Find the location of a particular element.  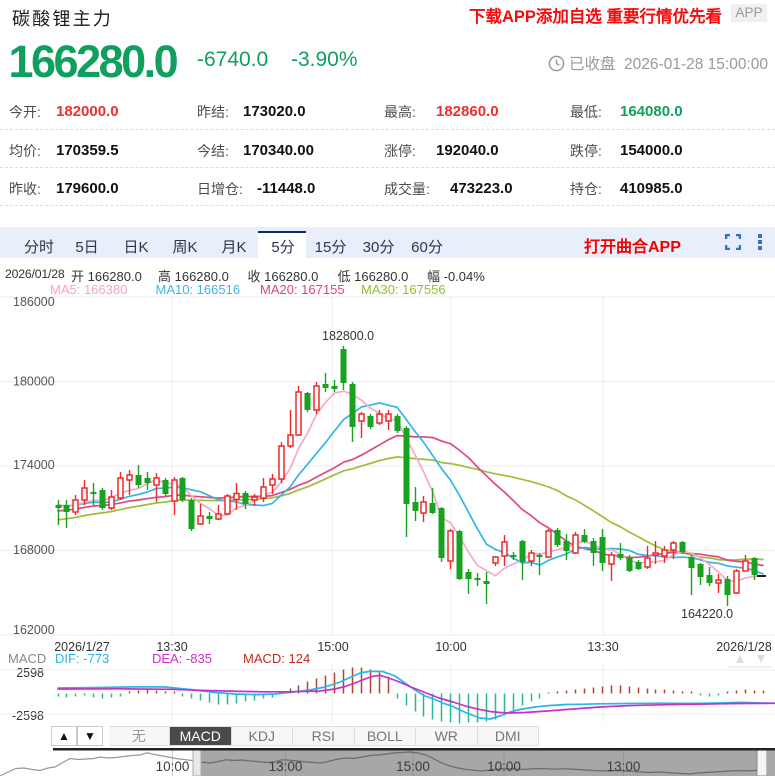

svg-text: MACD is located at coordinates (27, 658).